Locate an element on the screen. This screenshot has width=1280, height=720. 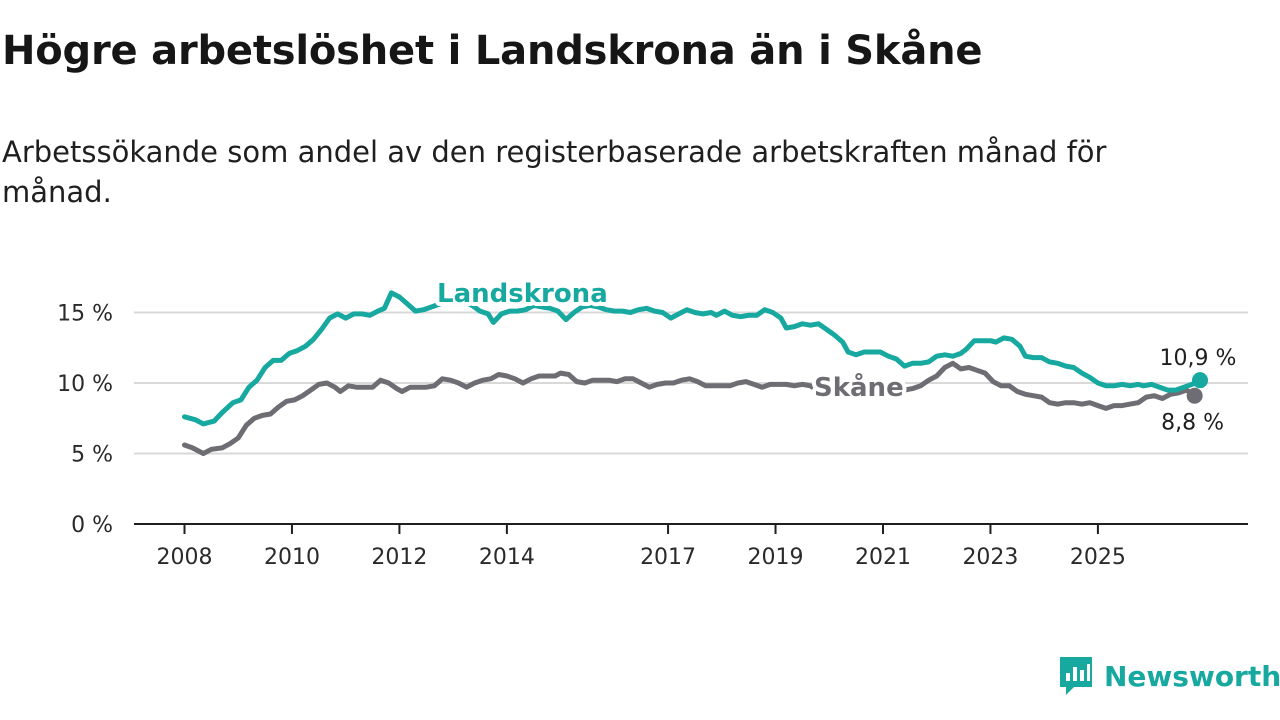
newsworthy-logo-icon is located at coordinates (1076, 676).